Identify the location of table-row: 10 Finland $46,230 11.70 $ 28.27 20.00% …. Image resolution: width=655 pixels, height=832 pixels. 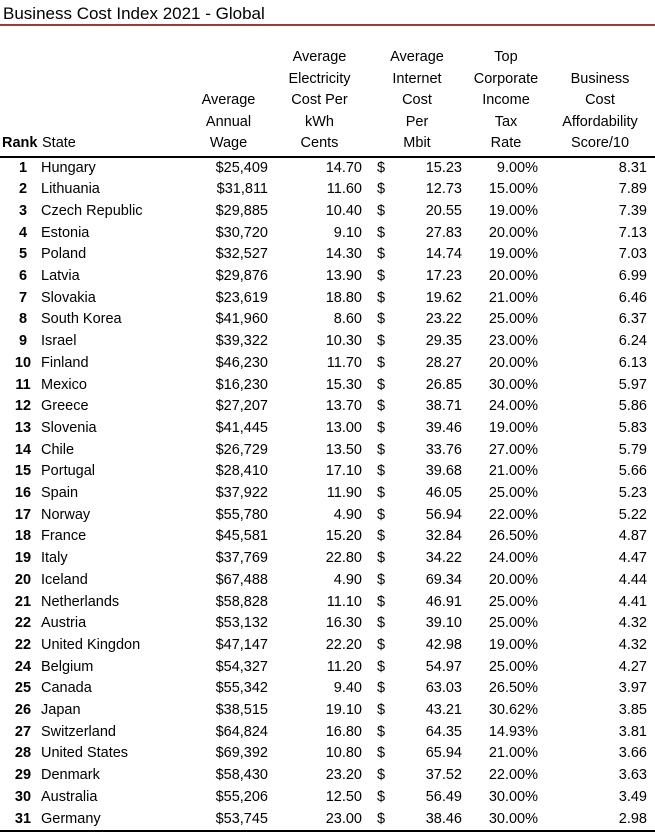
(327, 364).